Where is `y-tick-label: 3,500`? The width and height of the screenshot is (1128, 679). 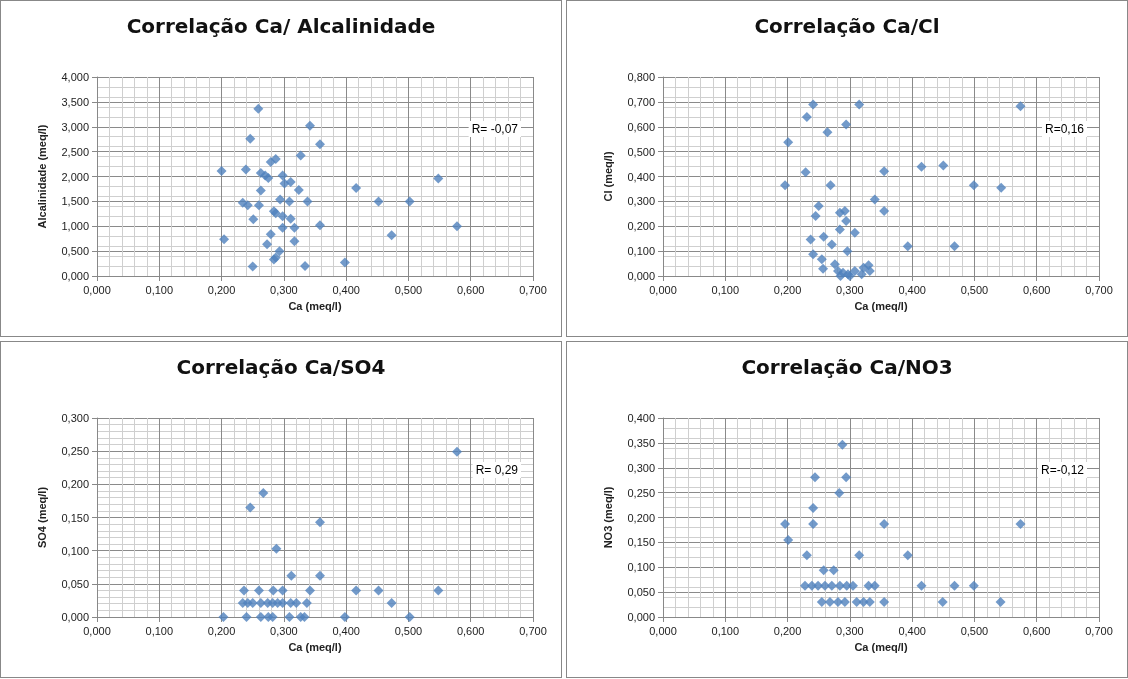 y-tick-label: 3,500 is located at coordinates (75, 101).